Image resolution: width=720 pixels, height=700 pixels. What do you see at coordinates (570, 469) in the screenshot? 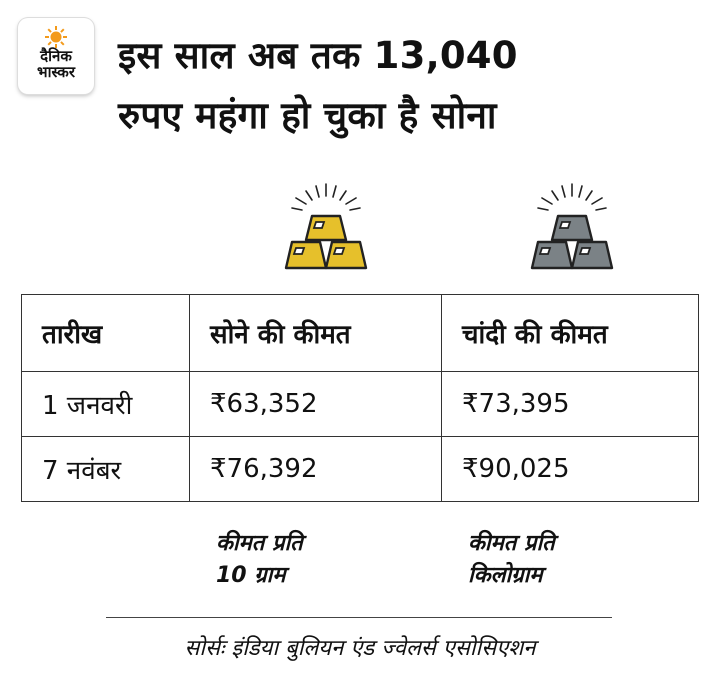
I see `cell-silver-price: ₹90,025` at bounding box center [570, 469].